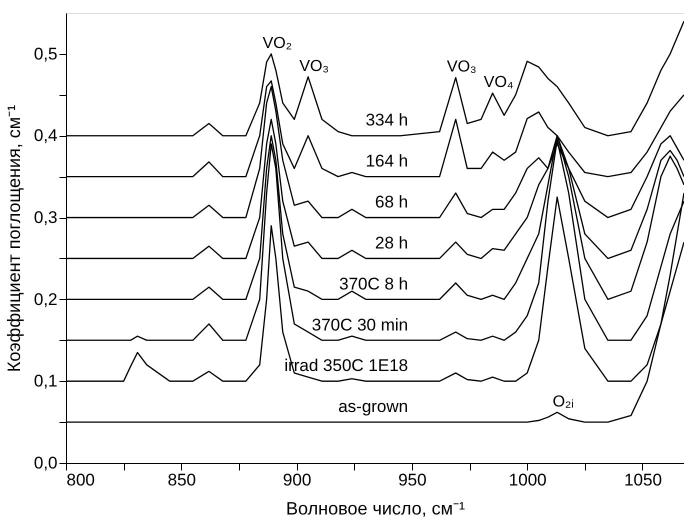  Describe the element at coordinates (46, 381) in the screenshot. I see `y-tick-label: 0,1` at that location.